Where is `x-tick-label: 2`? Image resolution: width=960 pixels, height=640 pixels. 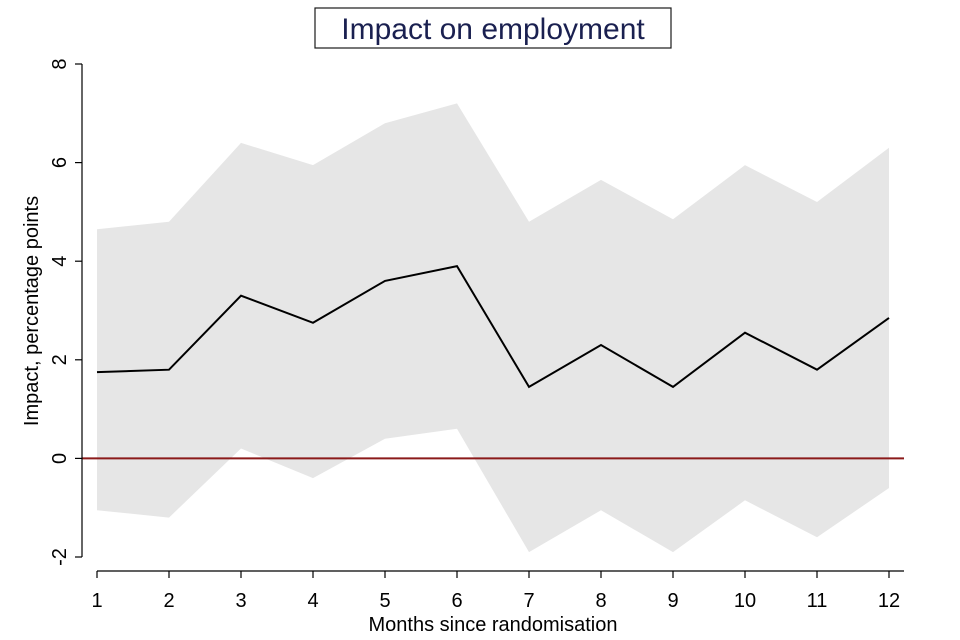
x-tick-label: 2 is located at coordinates (168, 601).